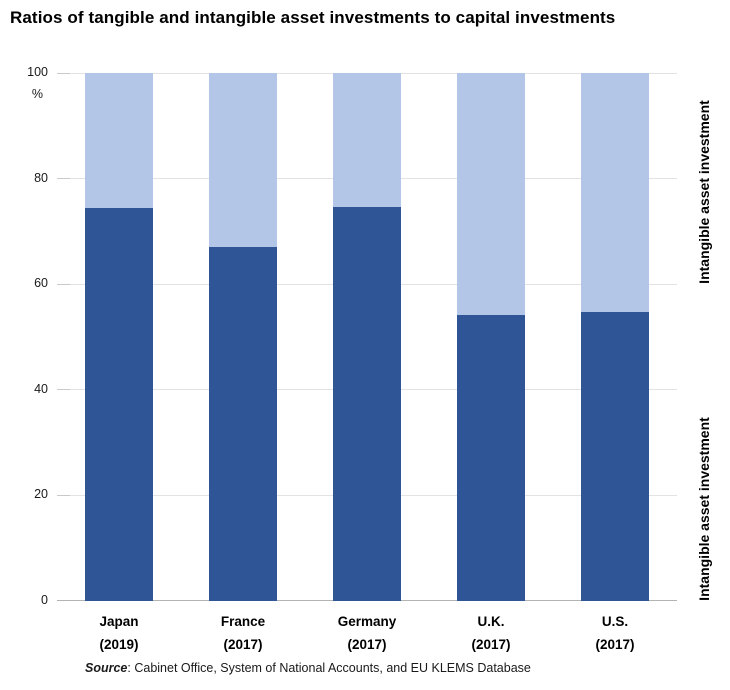  I want to click on x-axis-label-us-country: U.S., so click(615, 621).